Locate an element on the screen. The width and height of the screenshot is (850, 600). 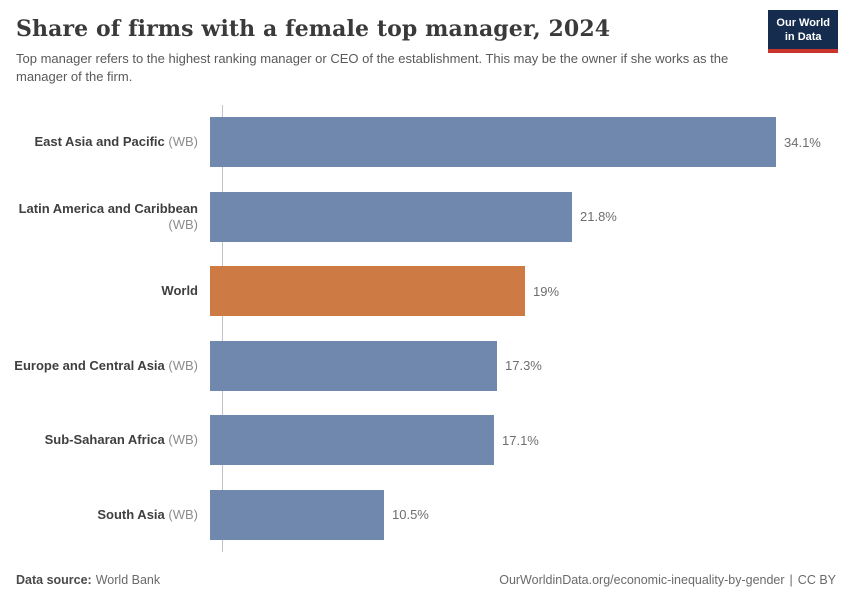
table-row: Latin America and Caribbean (WB) 21.8% is located at coordinates (425, 217).